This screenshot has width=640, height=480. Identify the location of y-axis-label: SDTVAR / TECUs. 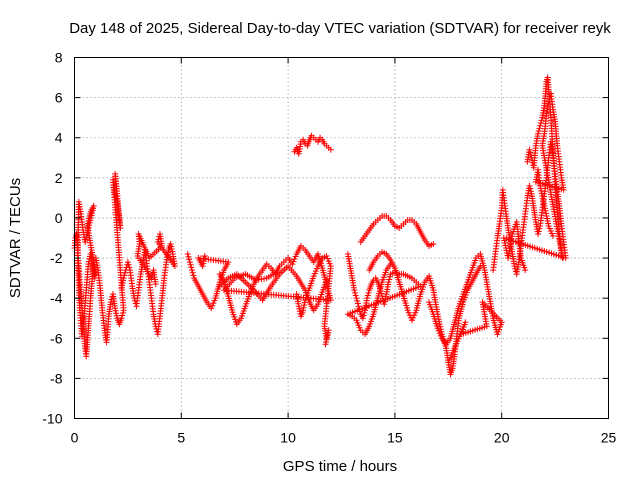
(15, 238).